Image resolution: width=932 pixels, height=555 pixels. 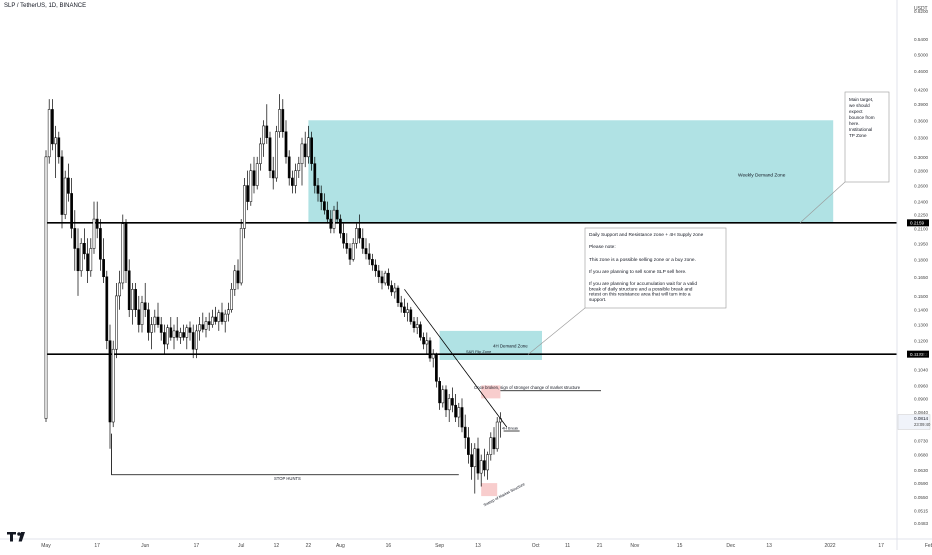 I want to click on x-tick-label: Jul, so click(x=241, y=546).